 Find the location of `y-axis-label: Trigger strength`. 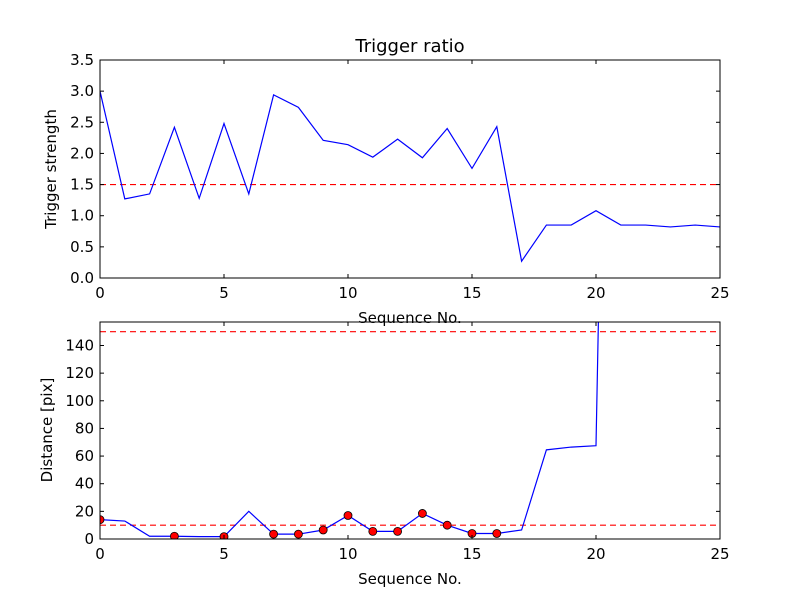

y-axis-label: Trigger strength is located at coordinates (51, 169).